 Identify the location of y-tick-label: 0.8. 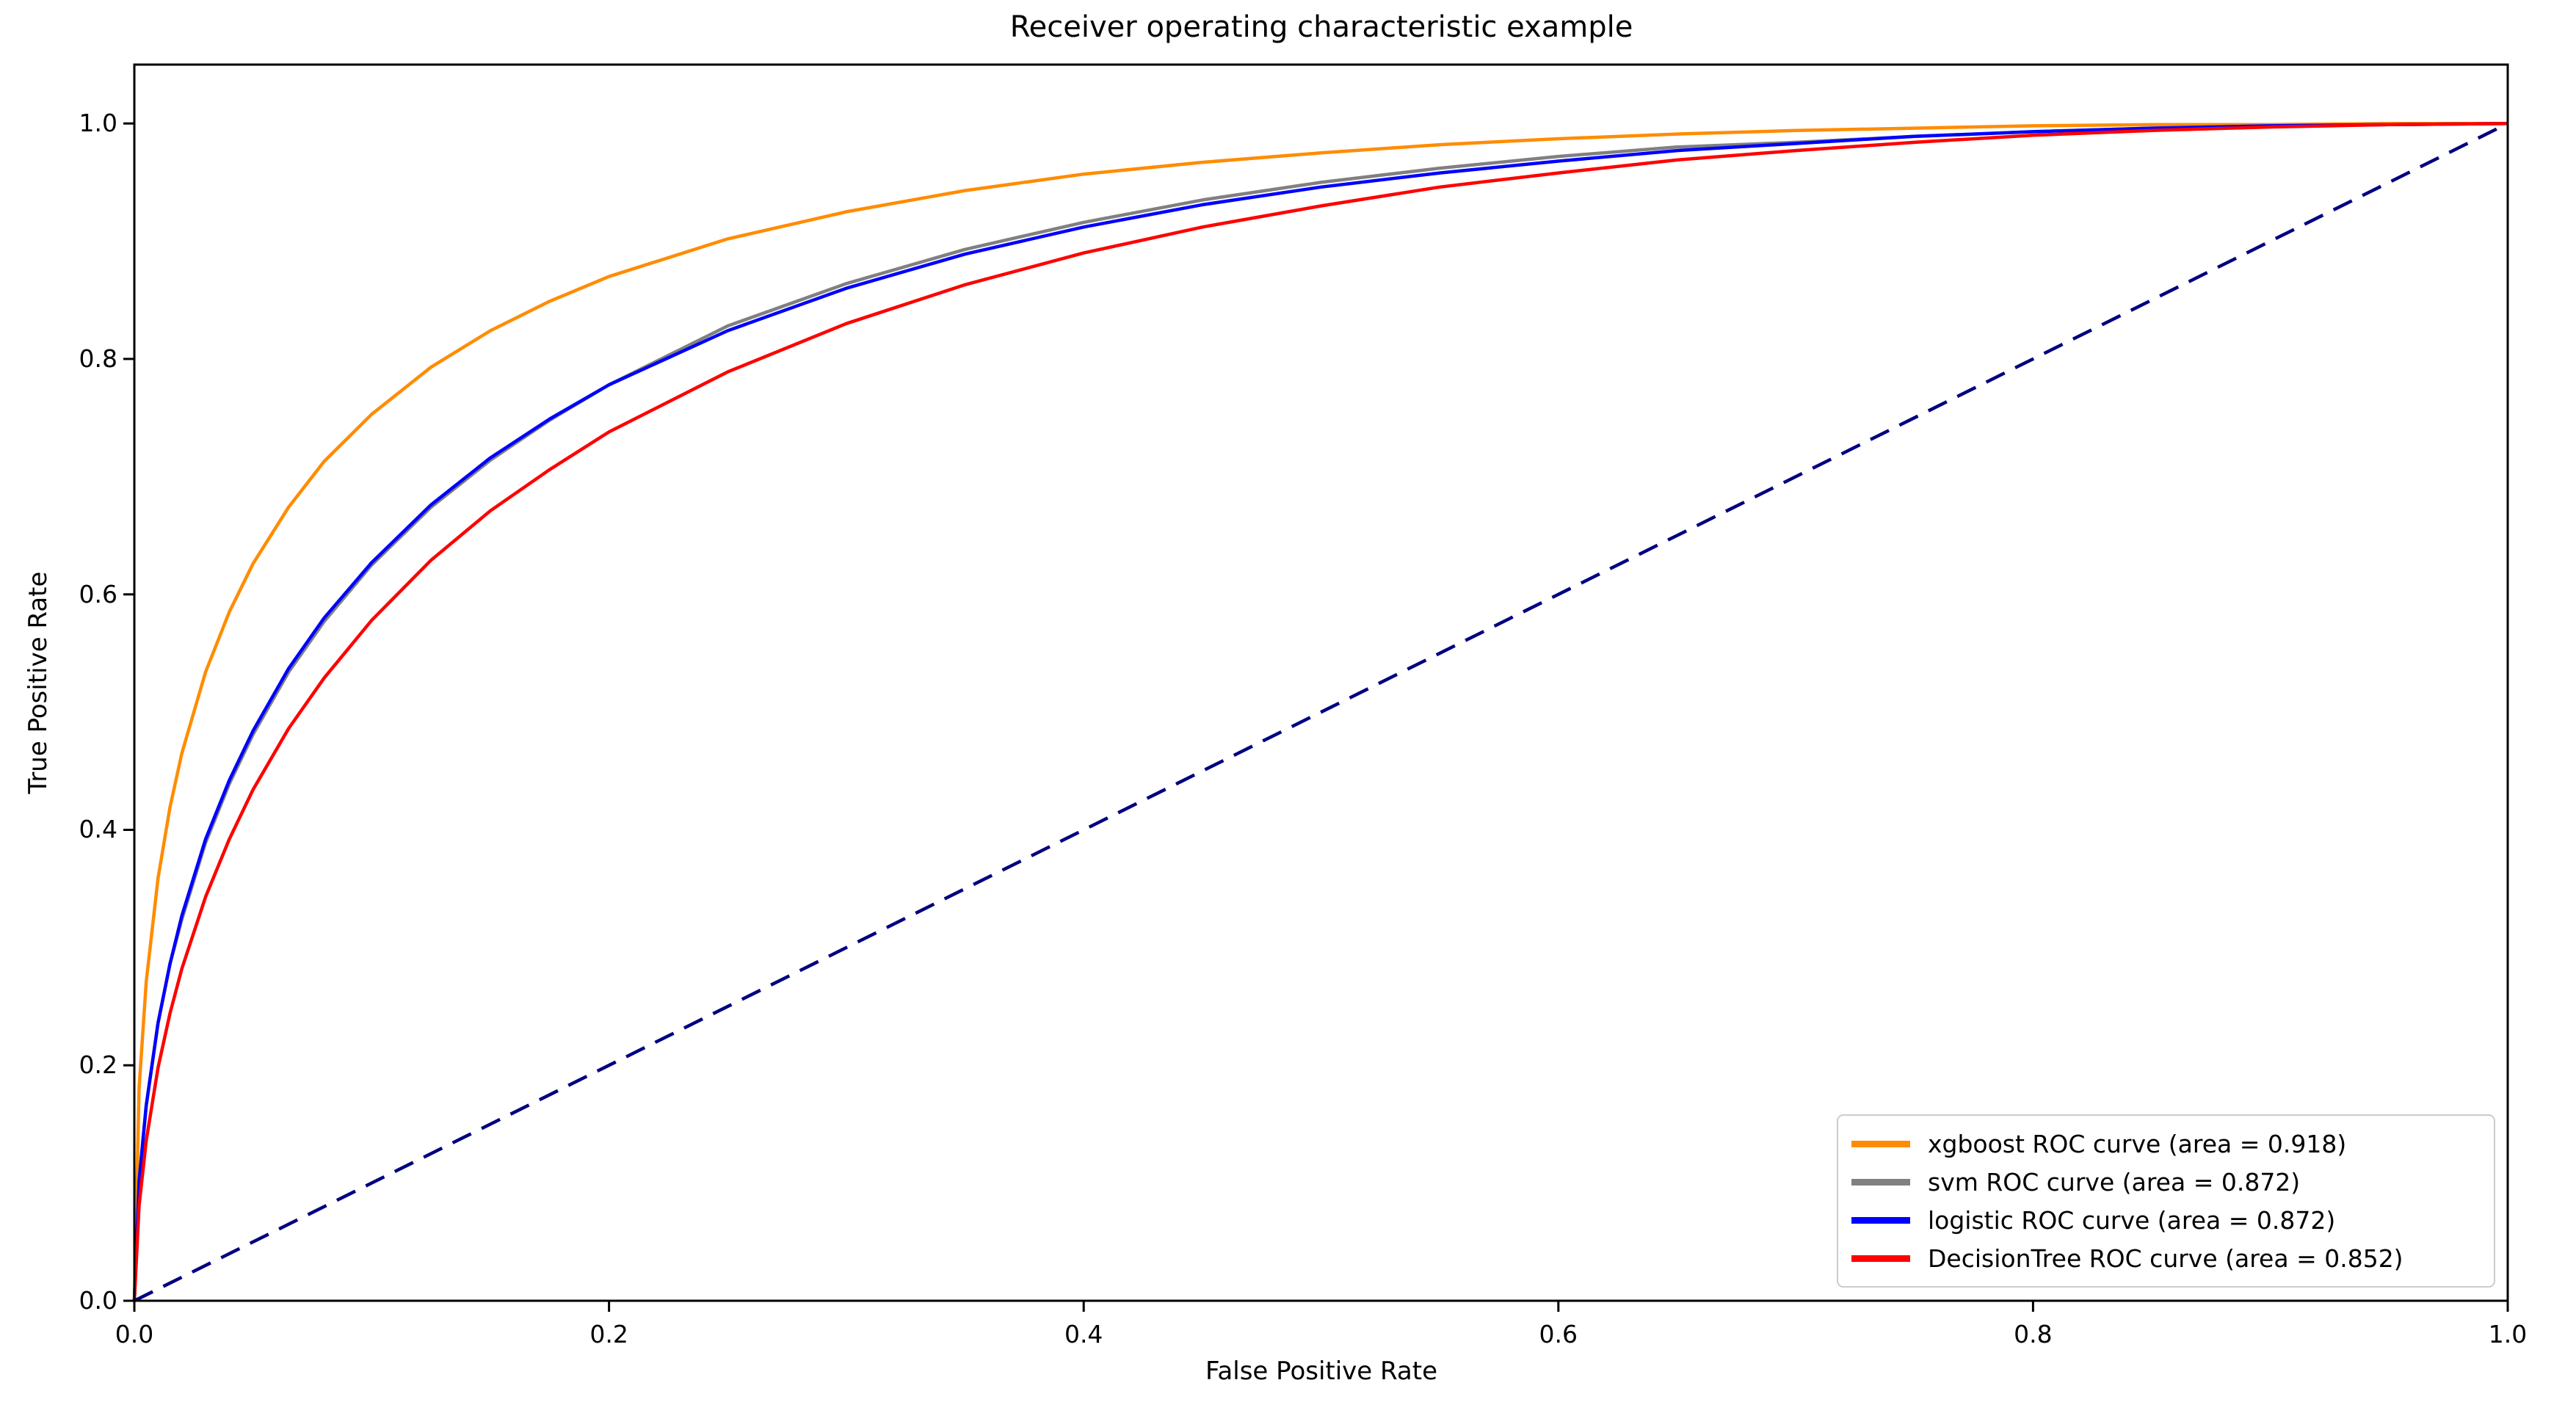
(98, 359).